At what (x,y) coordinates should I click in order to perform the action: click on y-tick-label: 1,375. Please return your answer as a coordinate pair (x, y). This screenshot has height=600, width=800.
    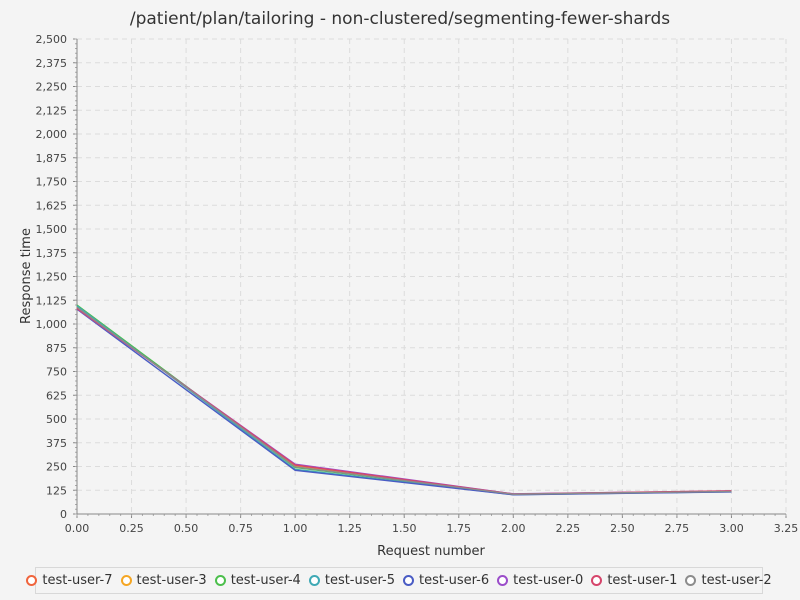
    Looking at the image, I should click on (52, 253).